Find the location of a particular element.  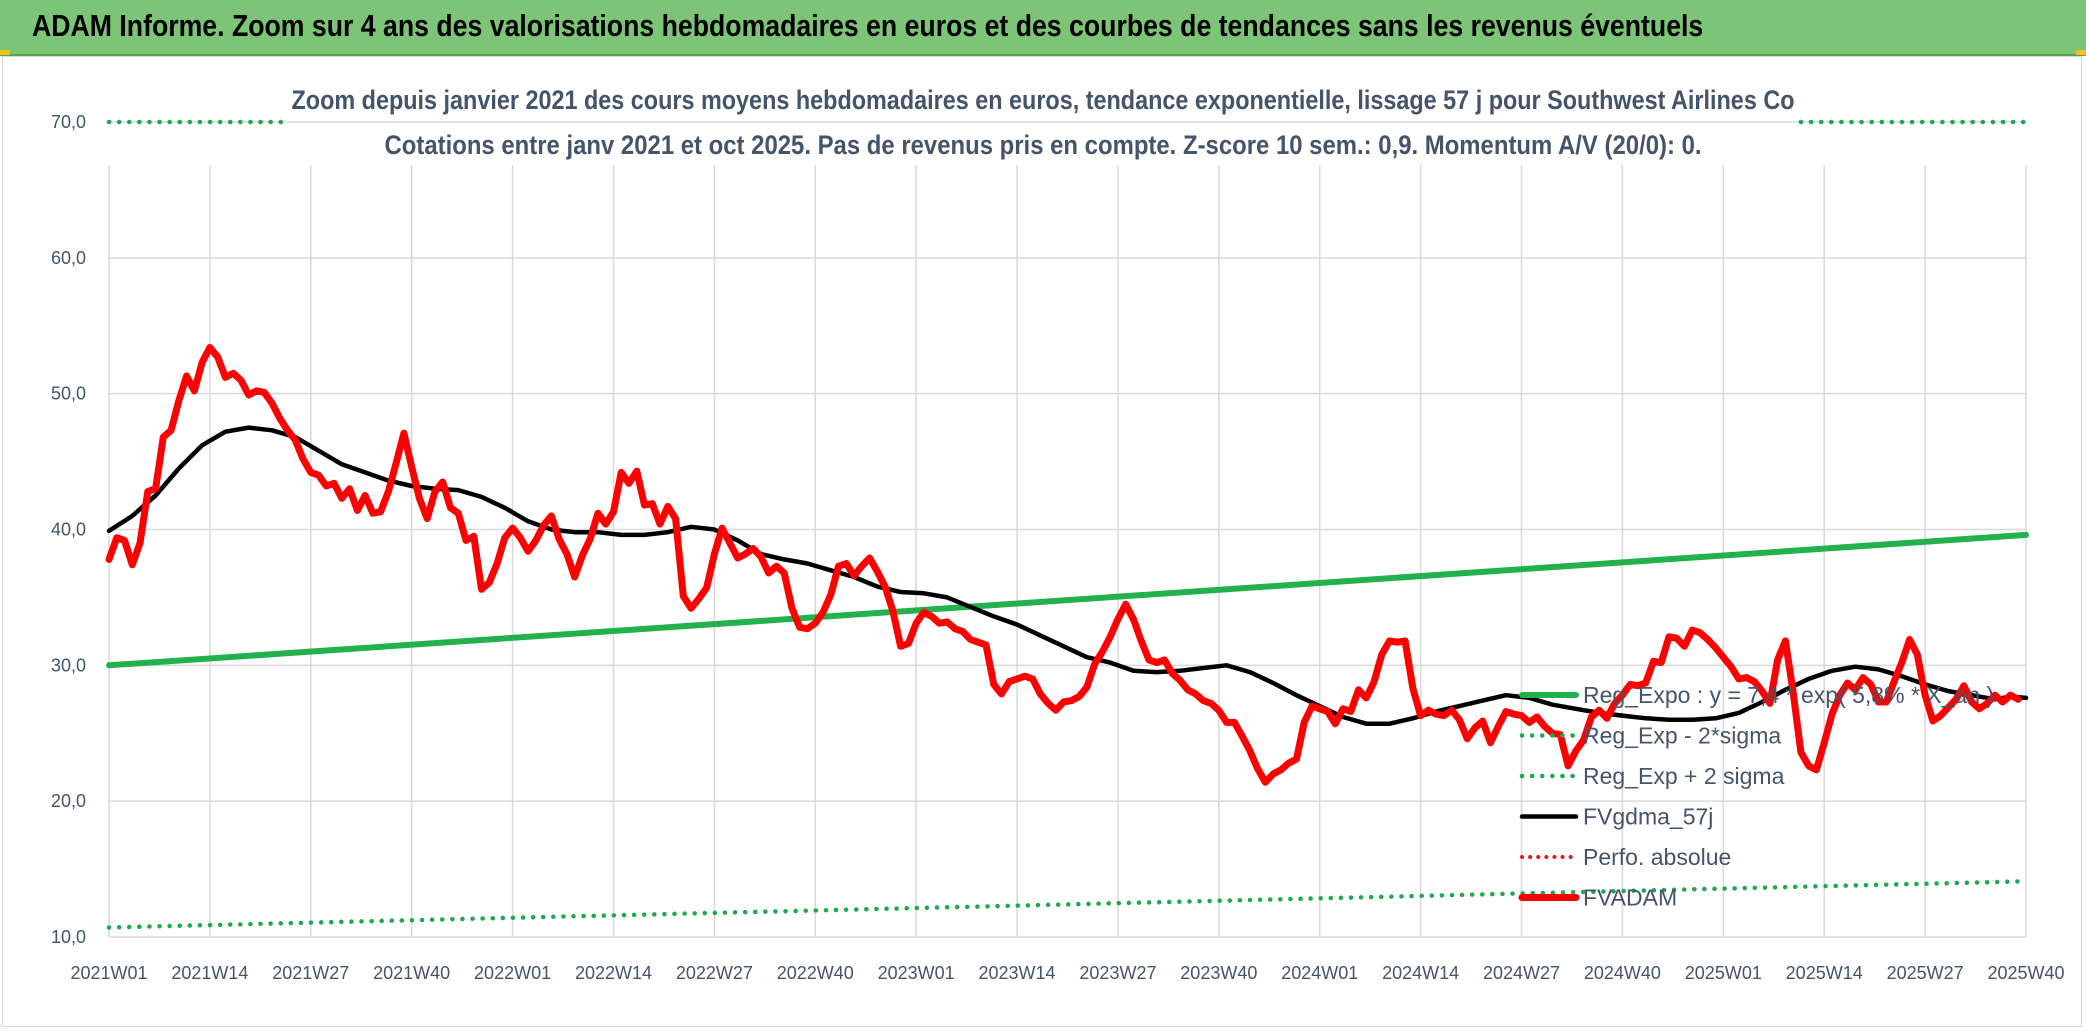

legend-item-reg-exp-2-sigma: Reg_Exp + 2 sigma is located at coordinates (1652, 776).